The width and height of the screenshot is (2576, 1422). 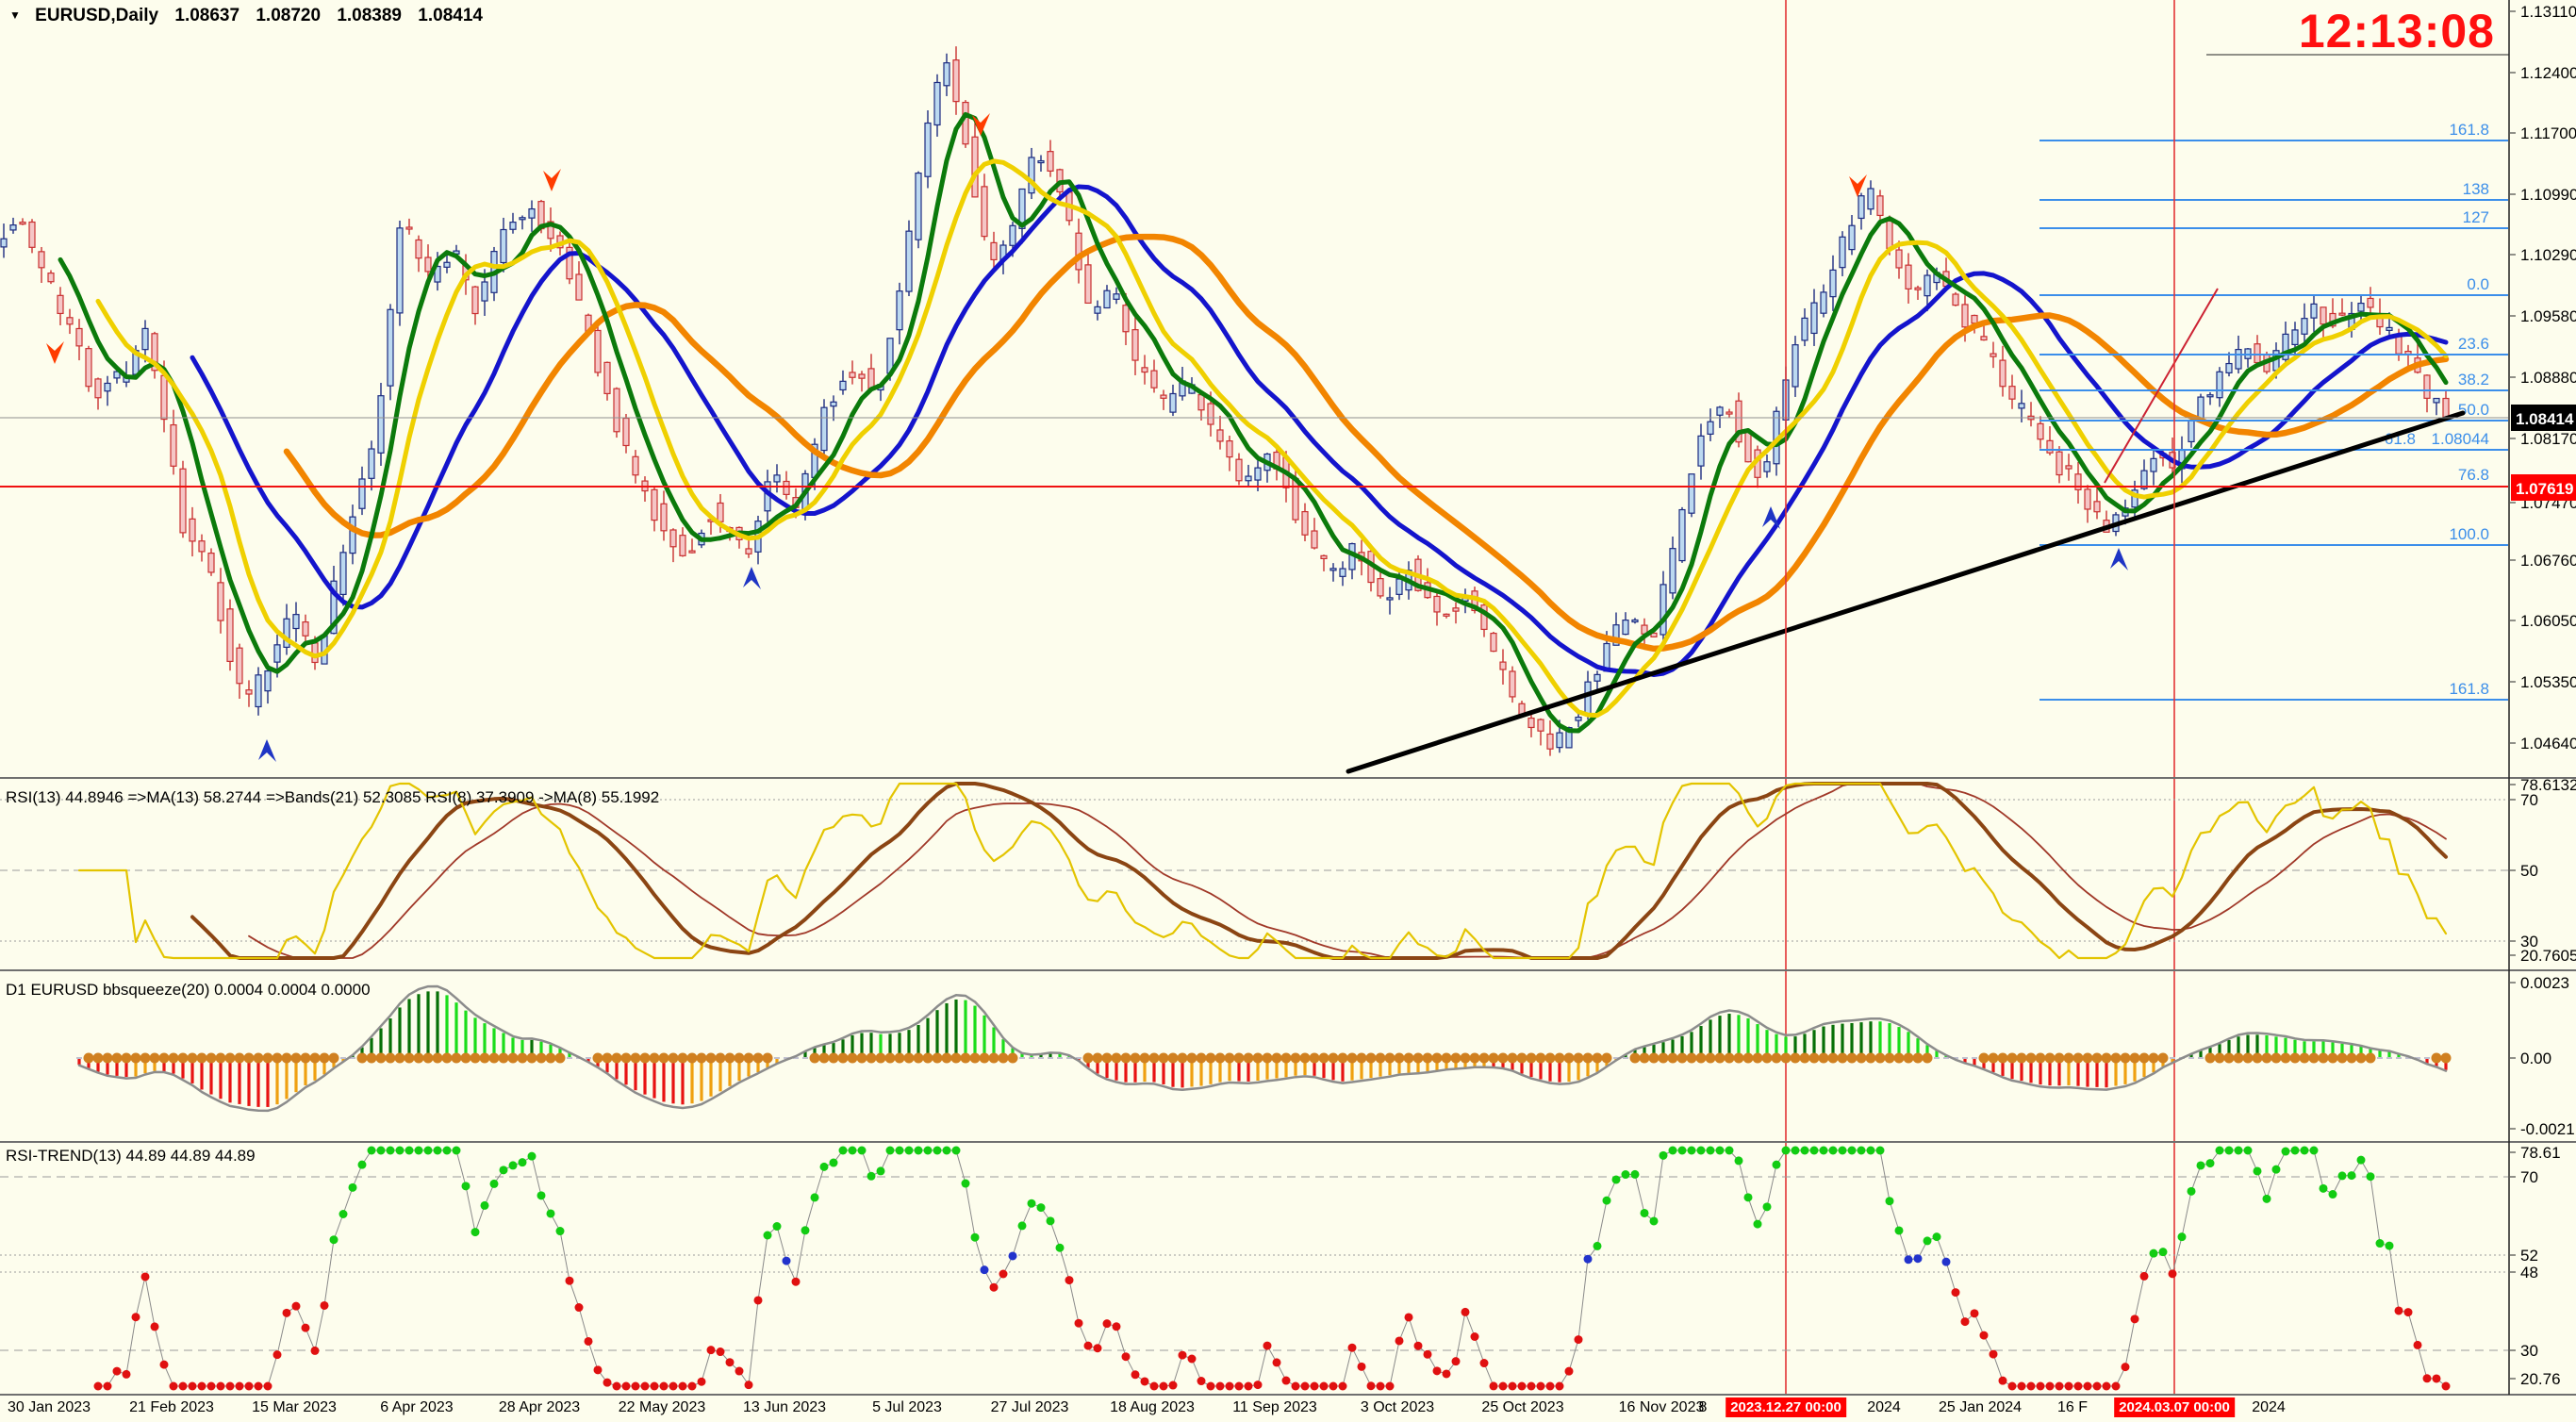 I want to click on horizontal-lines-layer, so click(x=1254, y=452).